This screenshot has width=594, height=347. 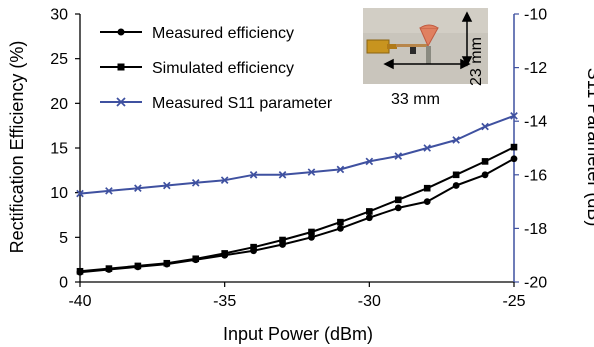 What do you see at coordinates (415, 99) in the screenshot?
I see `photo-width-label: 33 mm` at bounding box center [415, 99].